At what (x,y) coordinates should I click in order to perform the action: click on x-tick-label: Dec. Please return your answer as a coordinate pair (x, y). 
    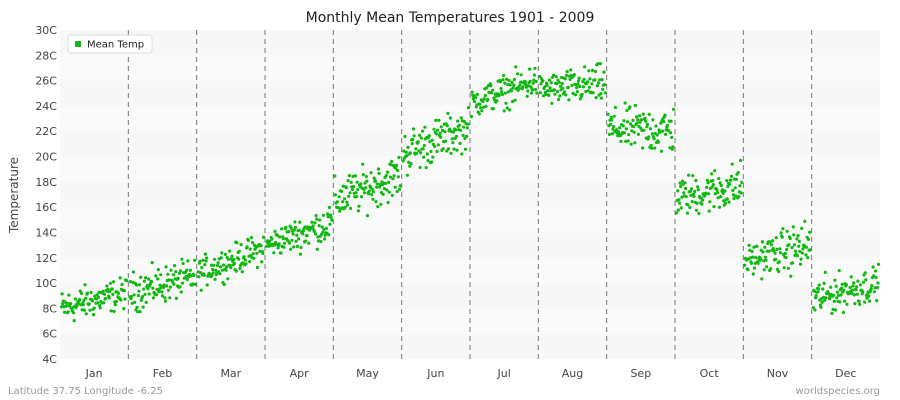
    Looking at the image, I should click on (845, 373).